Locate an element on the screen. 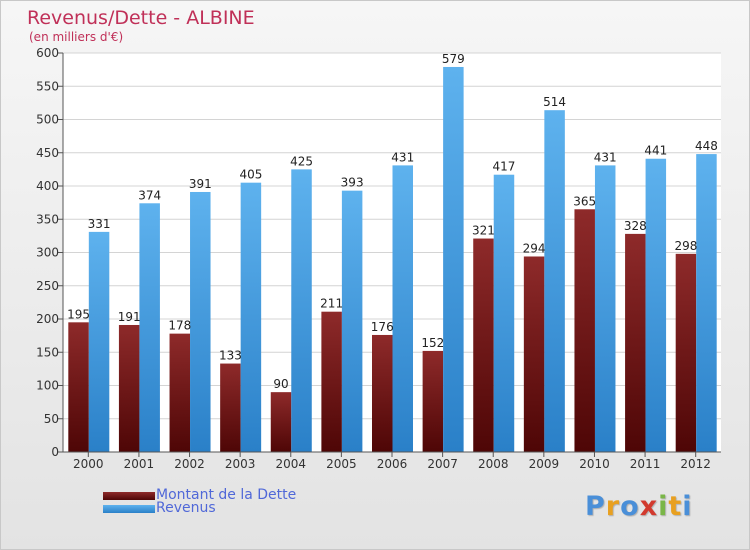  y-tick-label: 450 is located at coordinates (47, 153).